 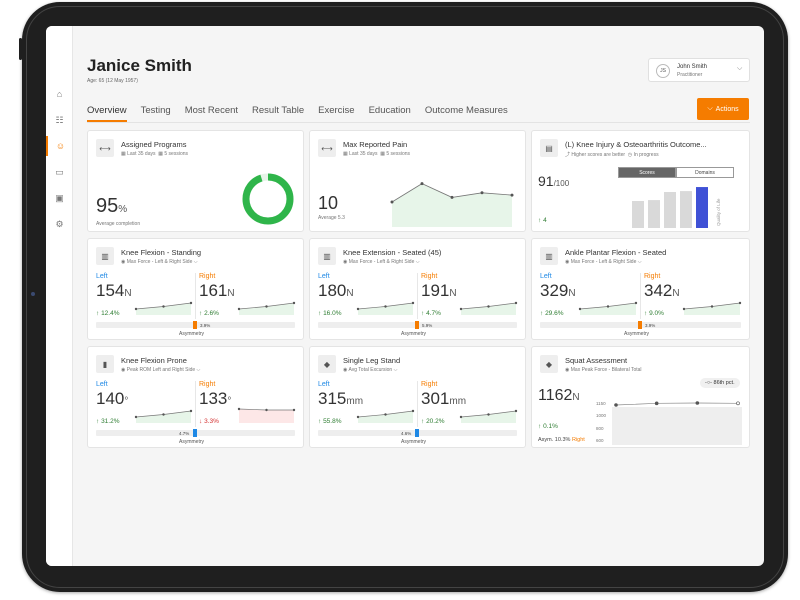 What do you see at coordinates (647, 172) in the screenshot?
I see `segment-scores: Scores` at bounding box center [647, 172].